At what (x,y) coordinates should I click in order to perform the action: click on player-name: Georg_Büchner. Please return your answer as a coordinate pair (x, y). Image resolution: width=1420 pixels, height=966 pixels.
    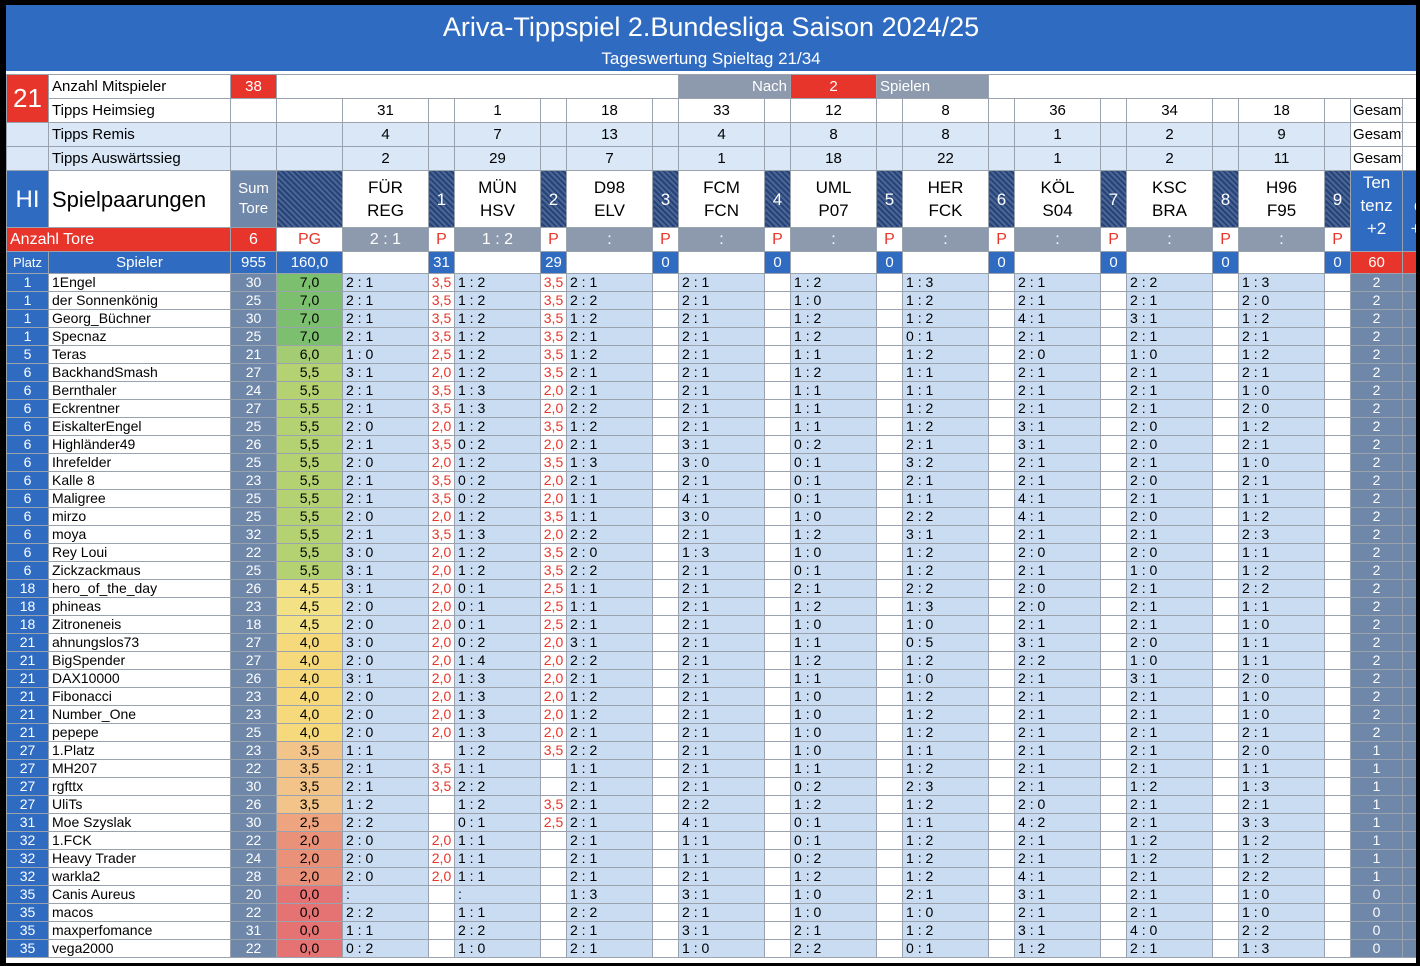
    Looking at the image, I should click on (139, 318).